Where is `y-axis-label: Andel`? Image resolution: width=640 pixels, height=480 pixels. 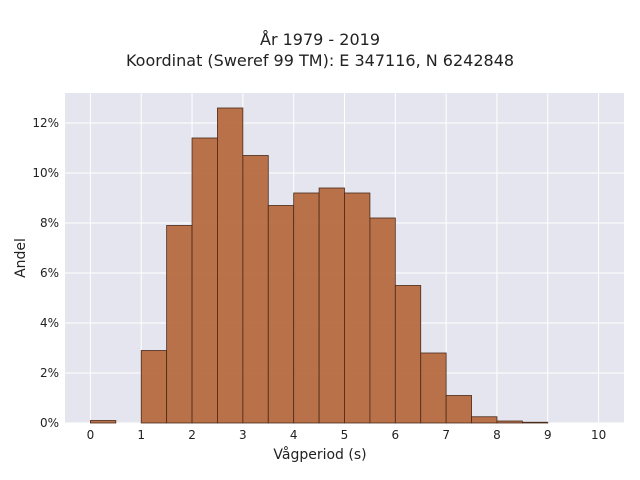
y-axis-label: Andel is located at coordinates (21, 258).